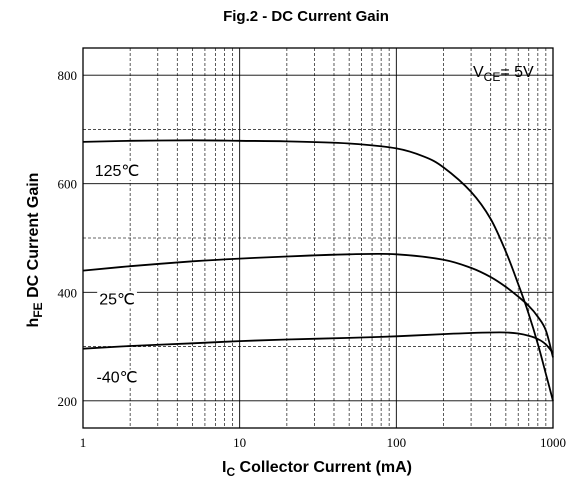 This screenshot has height=483, width=575. What do you see at coordinates (397, 442) in the screenshot?
I see `x-tick-label: 100` at bounding box center [397, 442].